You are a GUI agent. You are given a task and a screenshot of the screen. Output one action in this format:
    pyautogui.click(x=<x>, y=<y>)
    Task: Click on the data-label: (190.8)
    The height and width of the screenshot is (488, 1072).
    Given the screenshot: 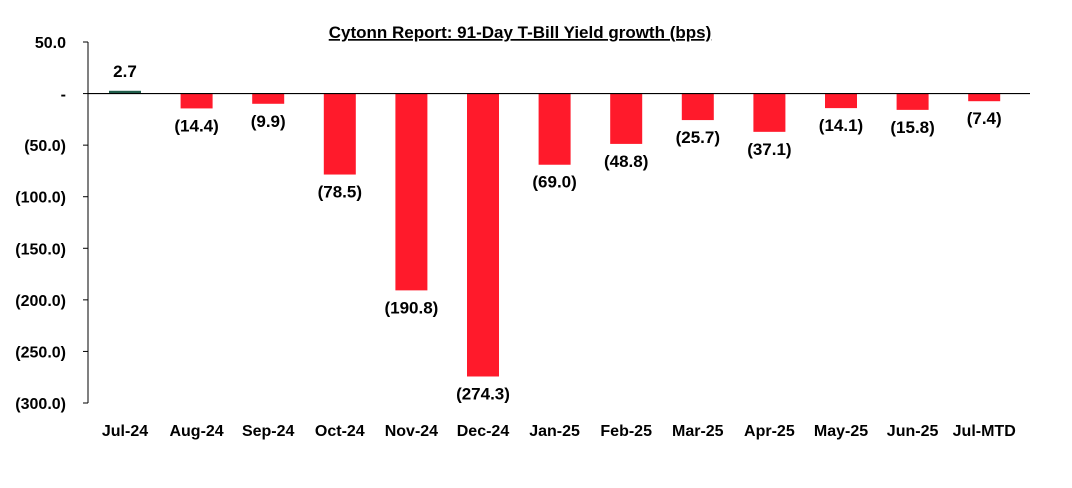 What is the action you would take?
    pyautogui.click(x=411, y=307)
    